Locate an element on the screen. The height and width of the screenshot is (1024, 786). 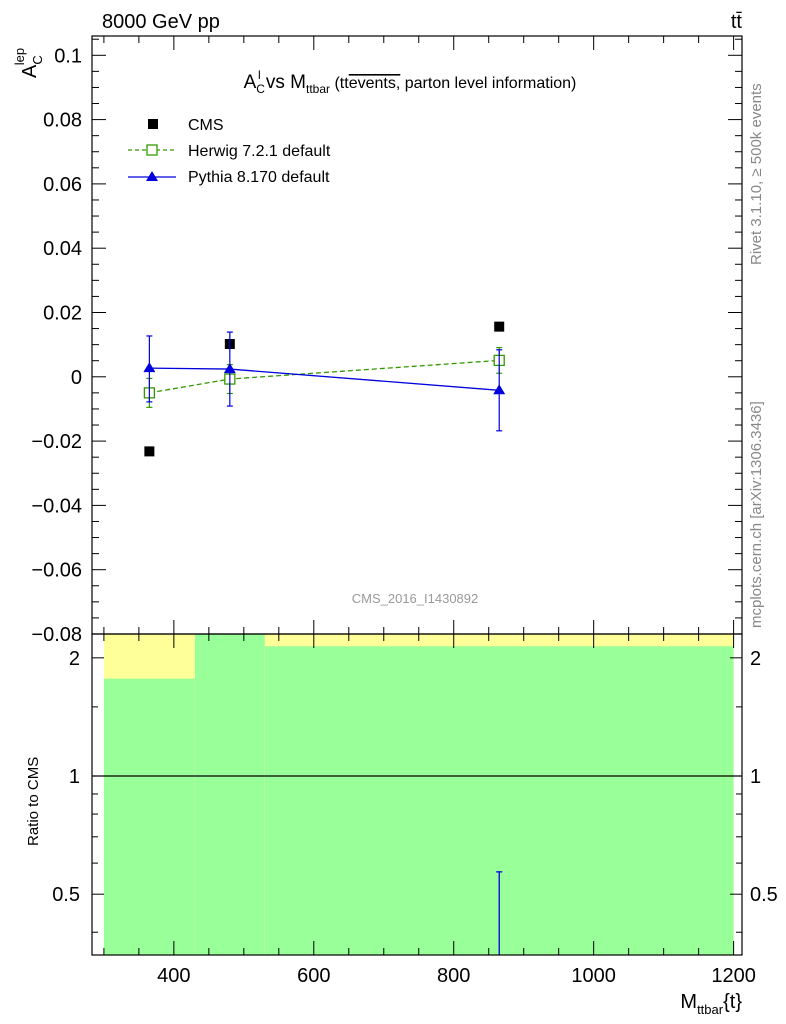
x-tick-label-1: 600 is located at coordinates (313, 976).